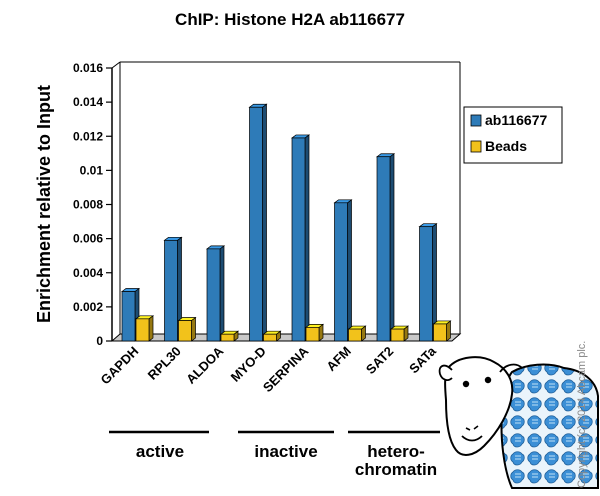  What do you see at coordinates (164, 363) in the screenshot?
I see `x-tick-label-rpl30: RPL30` at bounding box center [164, 363].